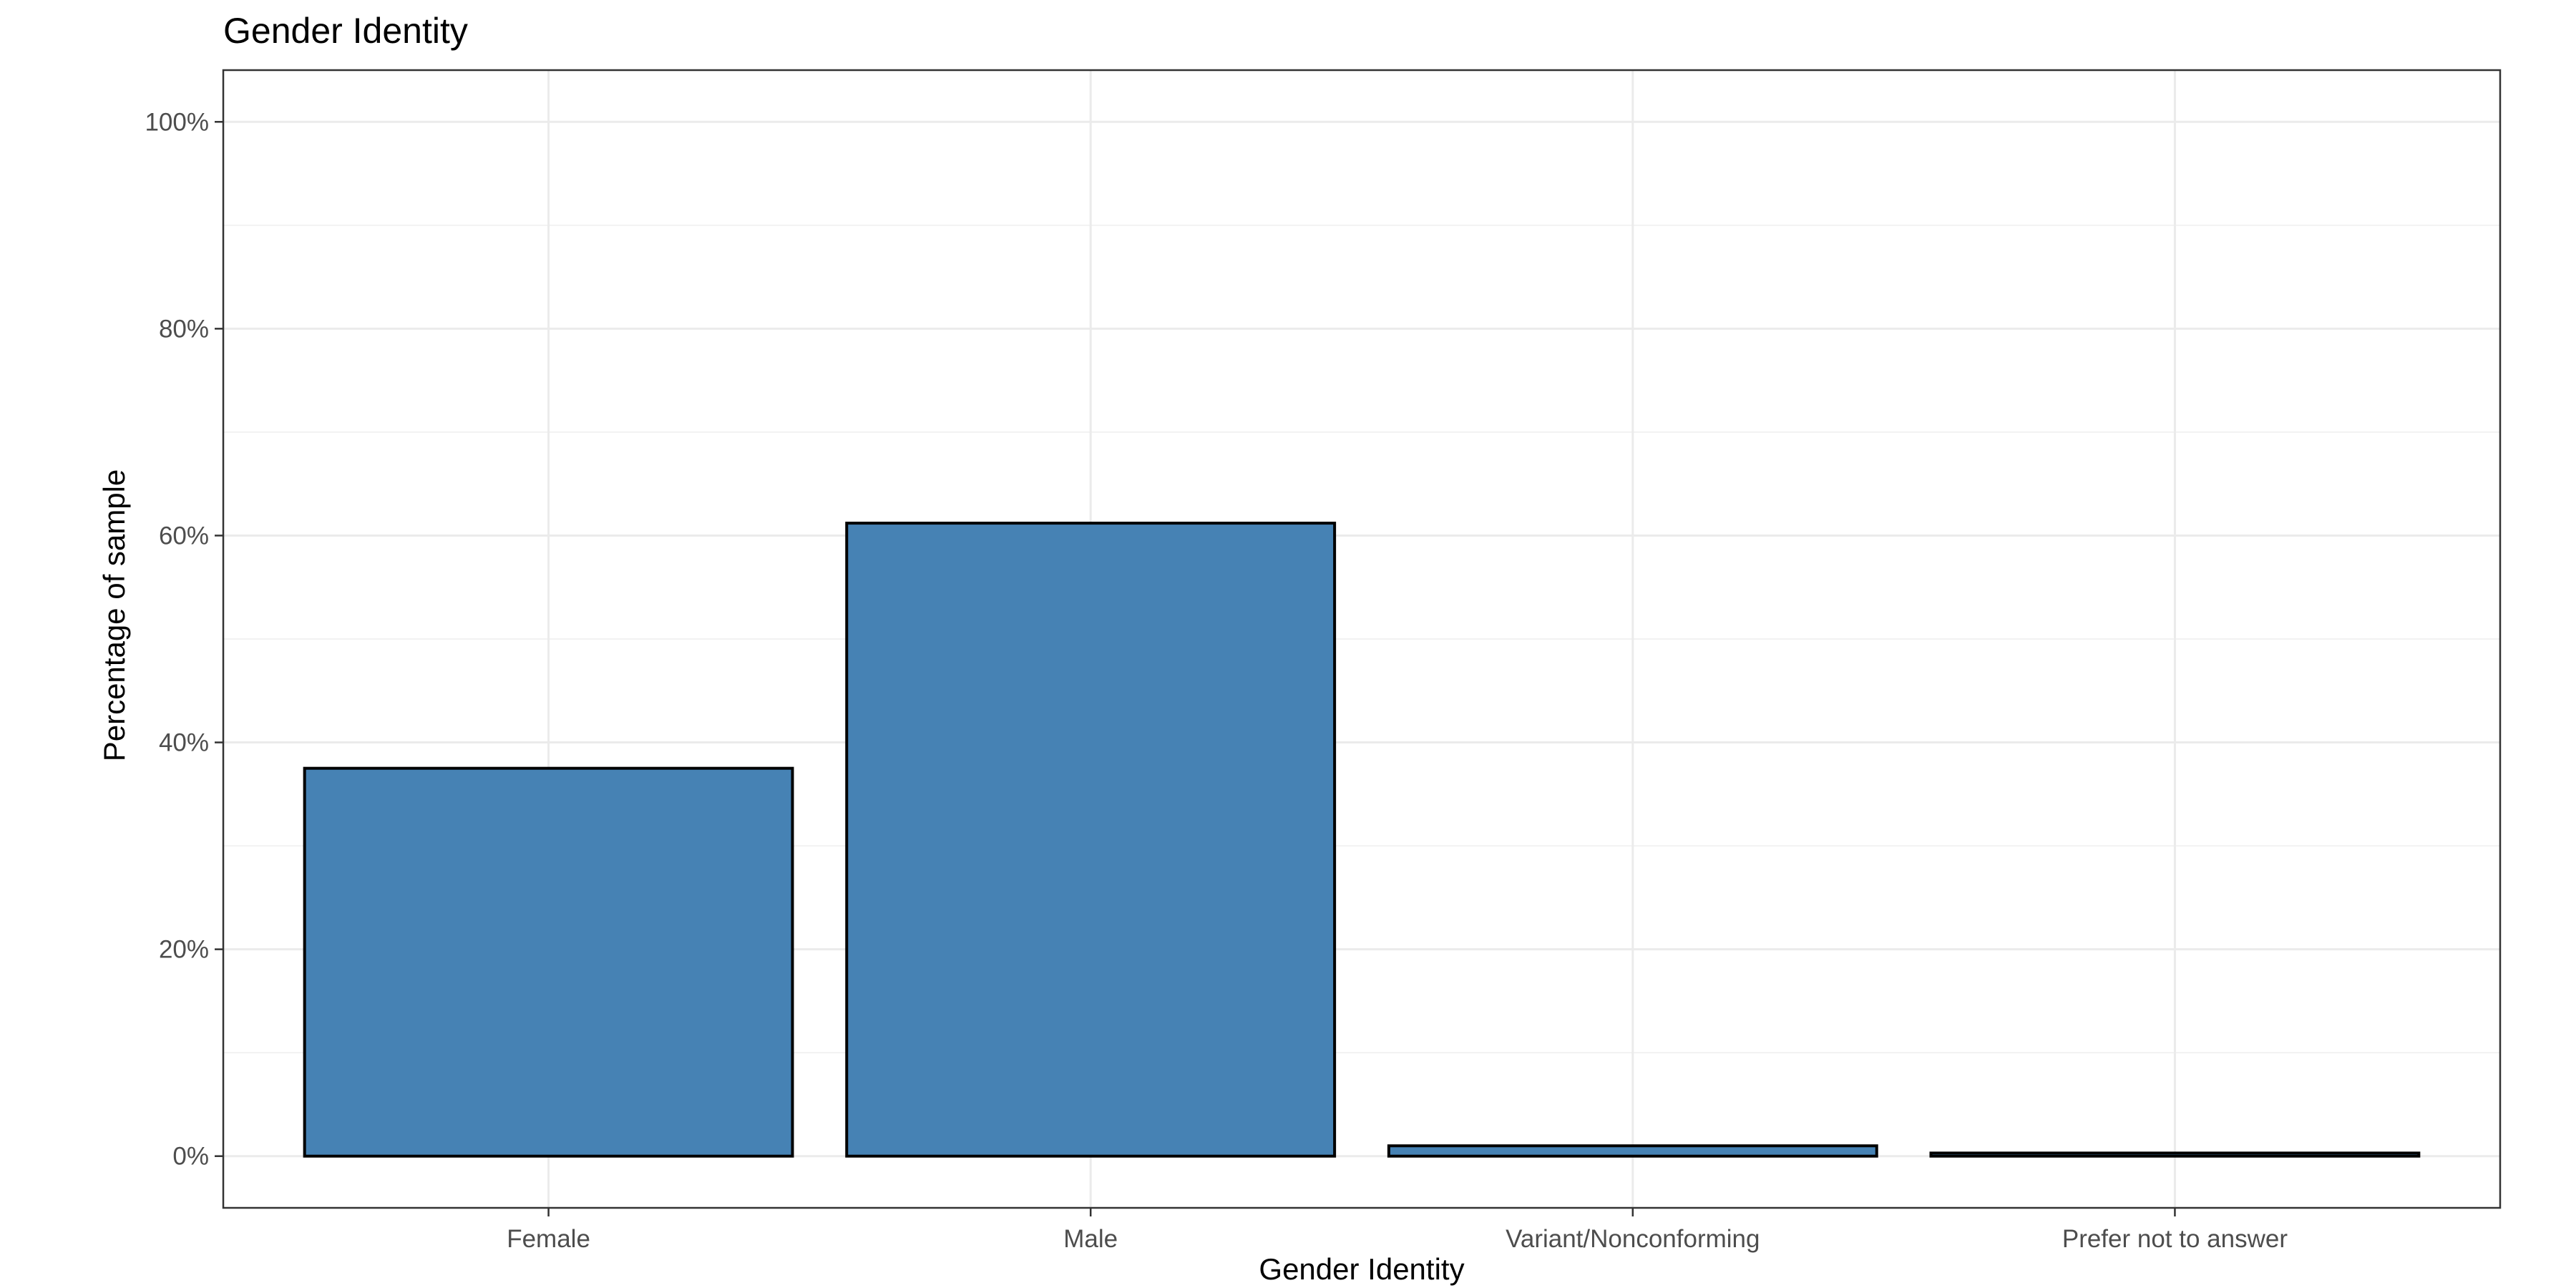  I want to click on y-tick-label: 20%, so click(184, 950).